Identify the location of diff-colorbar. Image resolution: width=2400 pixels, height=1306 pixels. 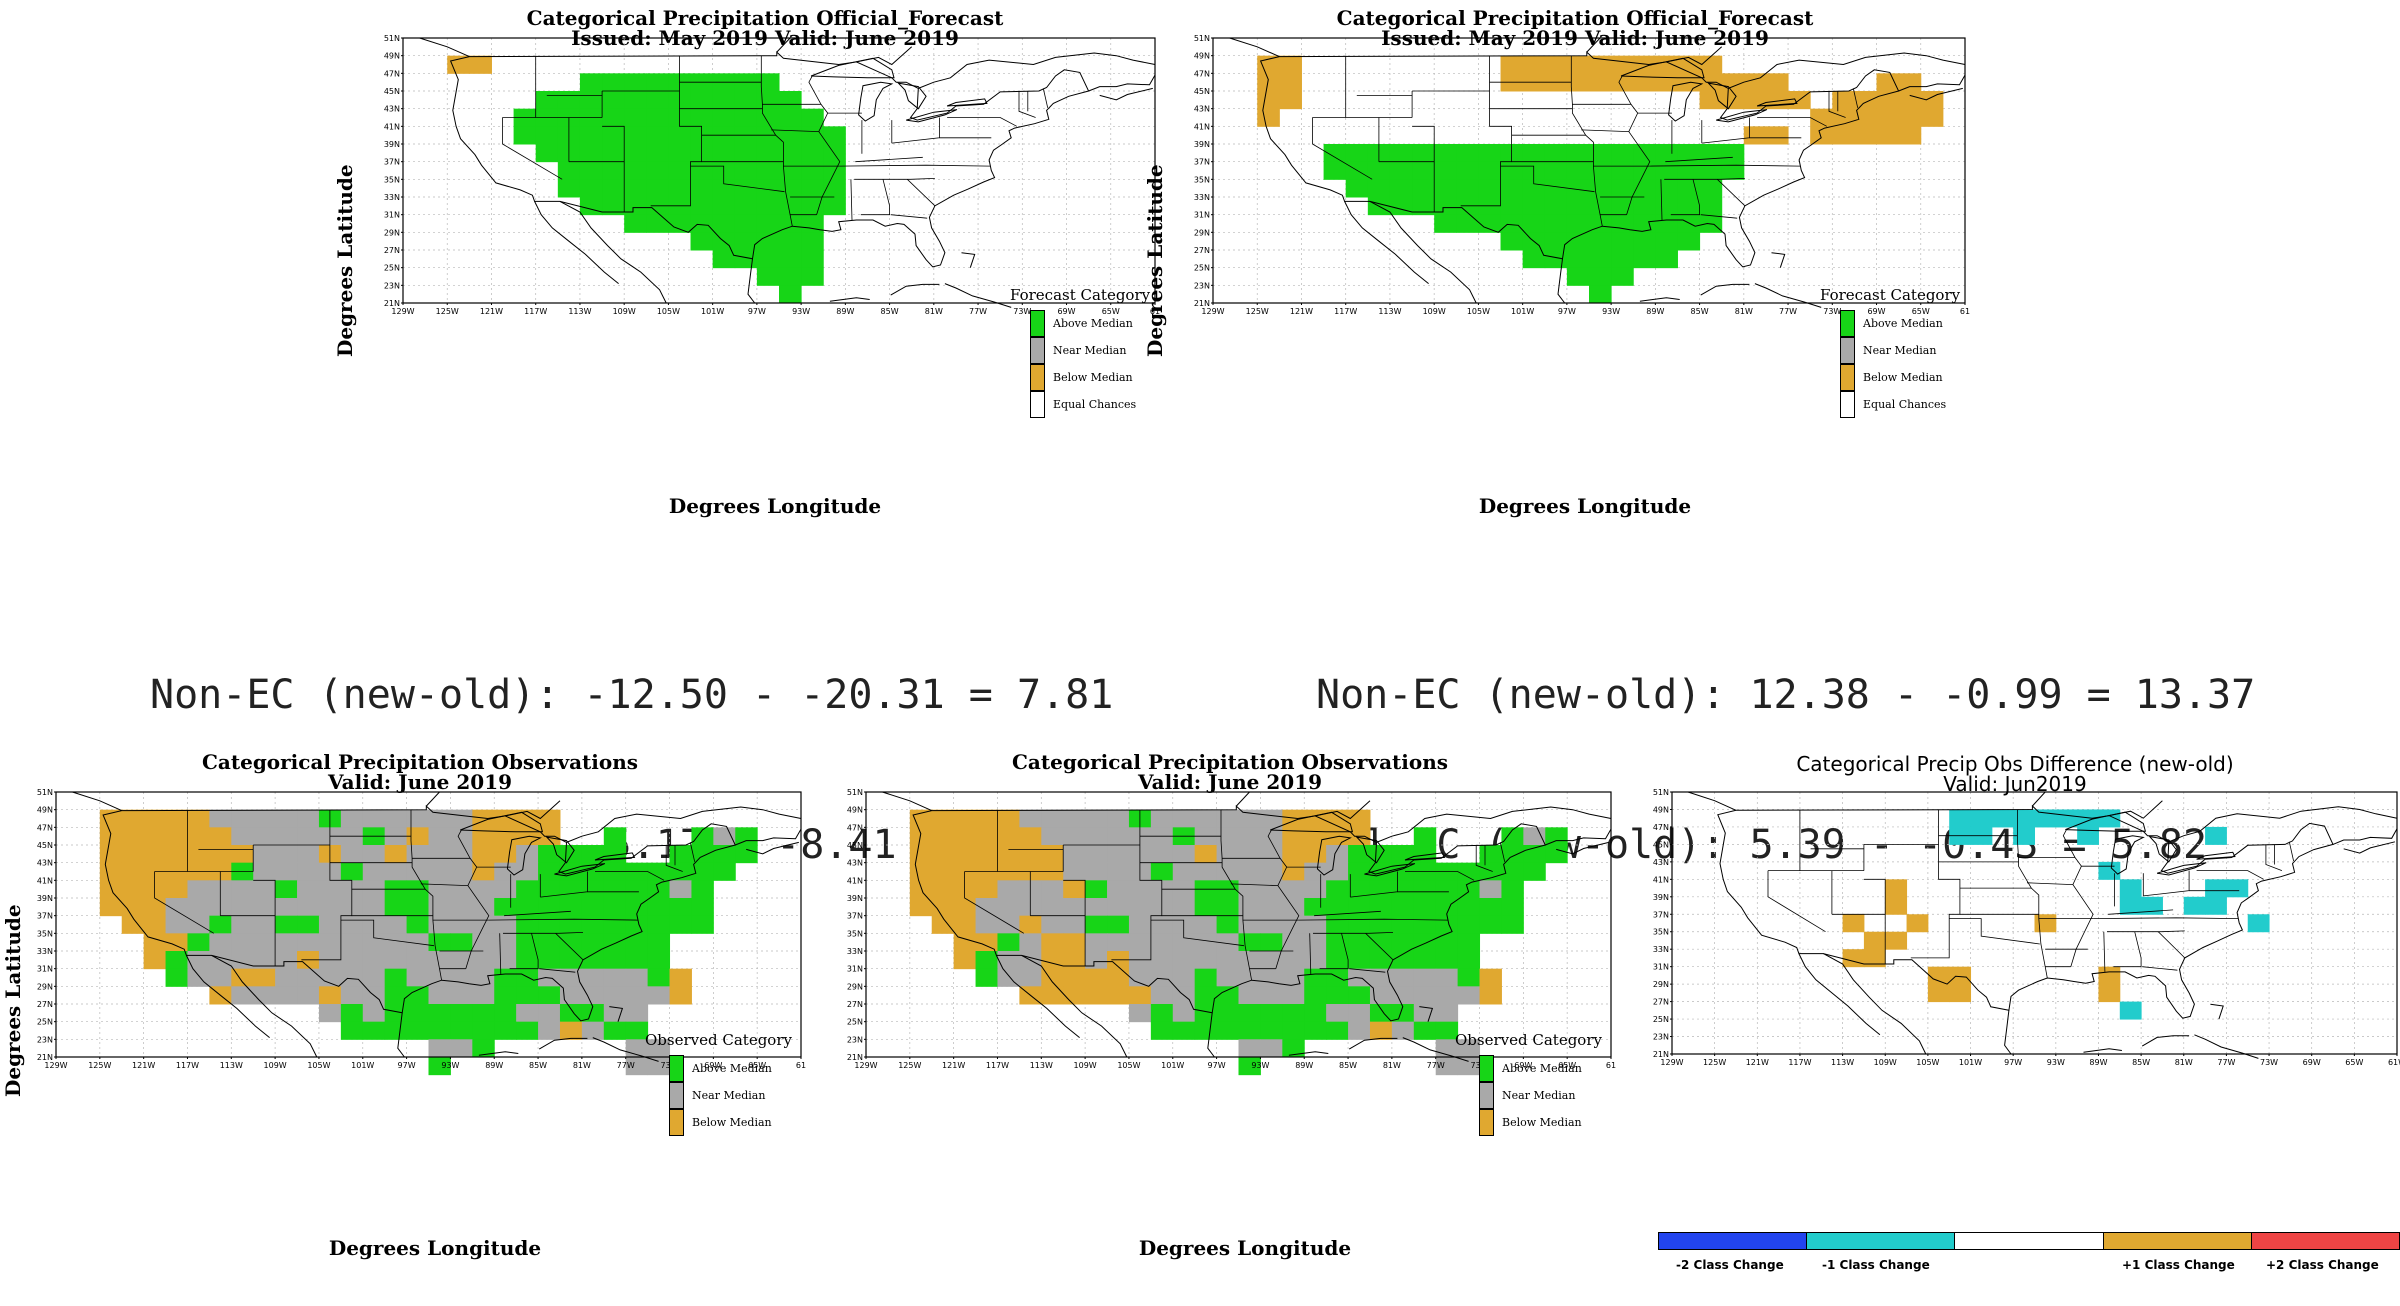
(2029, 1241).